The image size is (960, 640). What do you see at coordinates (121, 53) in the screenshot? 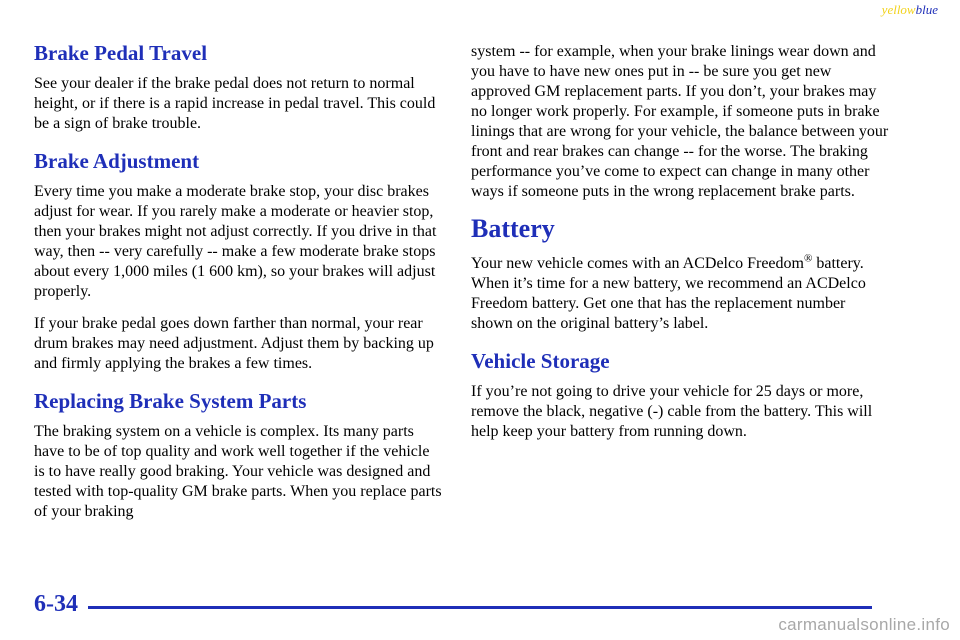
I see `heading-brake-pedal-travel: Brake Pedal Travel` at bounding box center [121, 53].